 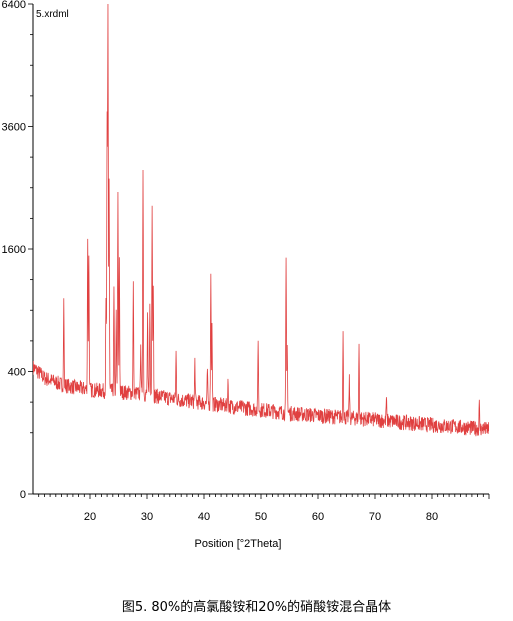 I want to click on y-tick-label: 0, so click(x=23, y=495).